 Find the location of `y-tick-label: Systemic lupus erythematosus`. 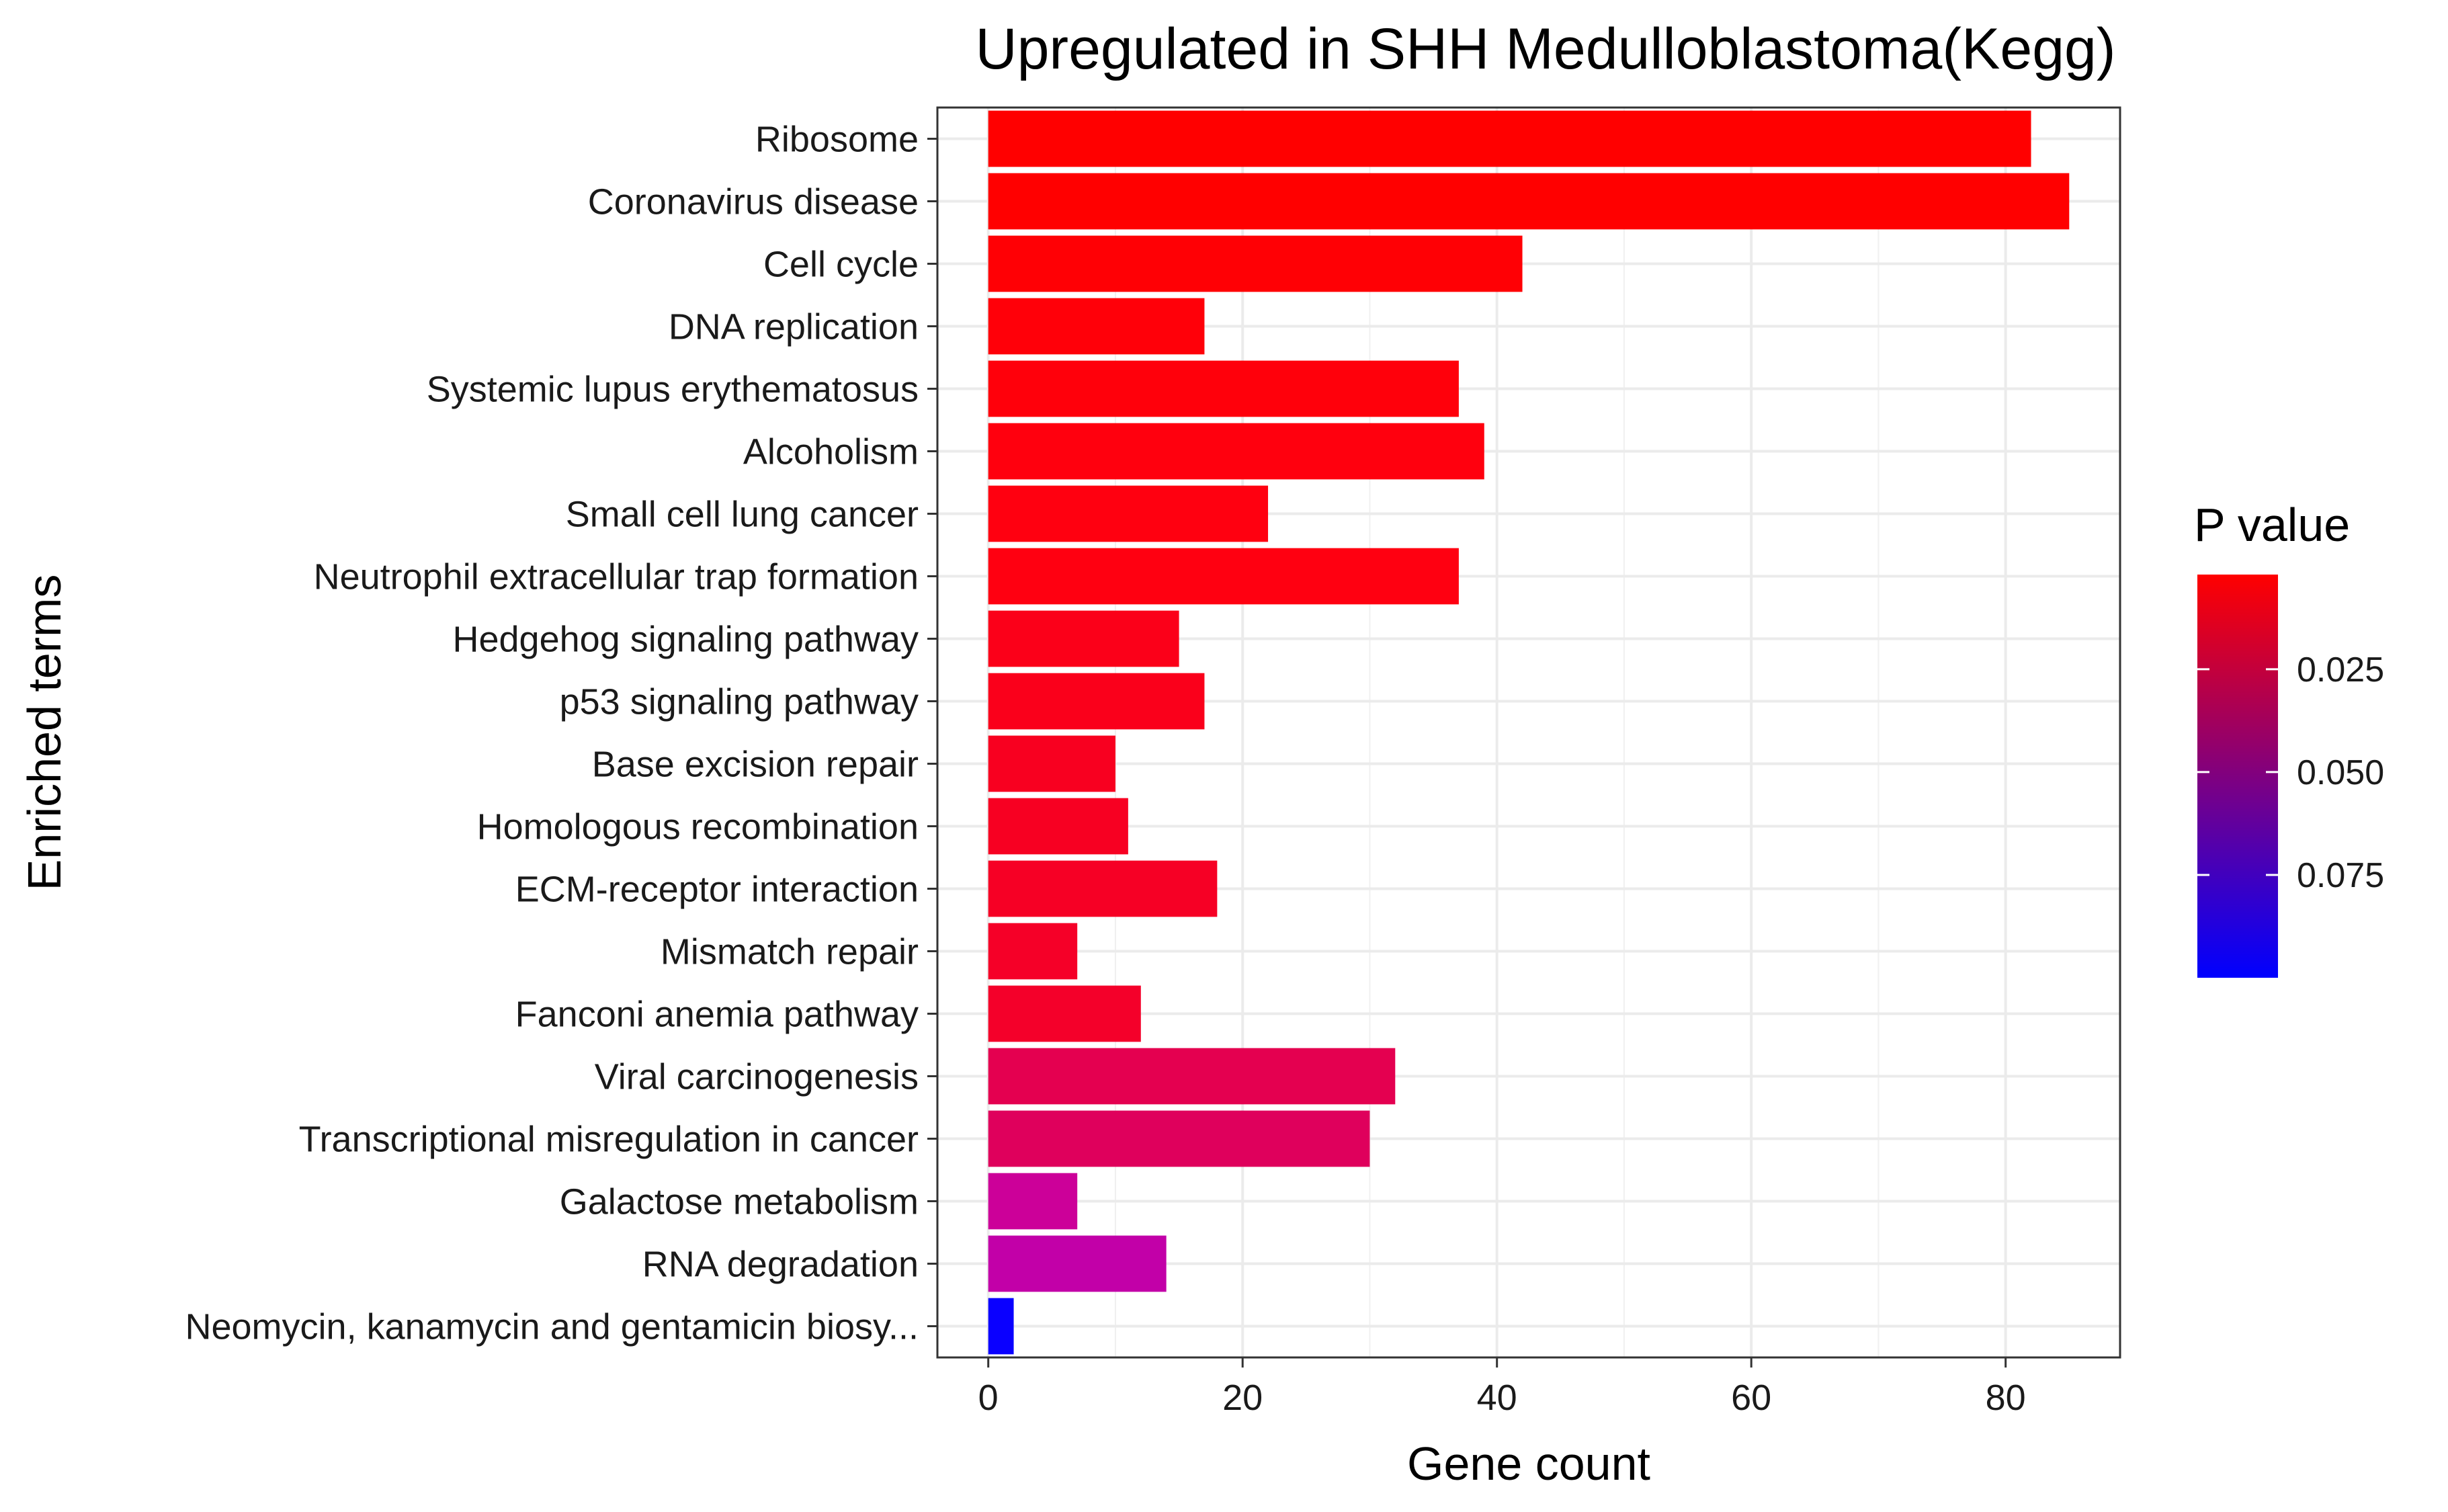

y-tick-label: Systemic lupus erythematosus is located at coordinates (673, 390).